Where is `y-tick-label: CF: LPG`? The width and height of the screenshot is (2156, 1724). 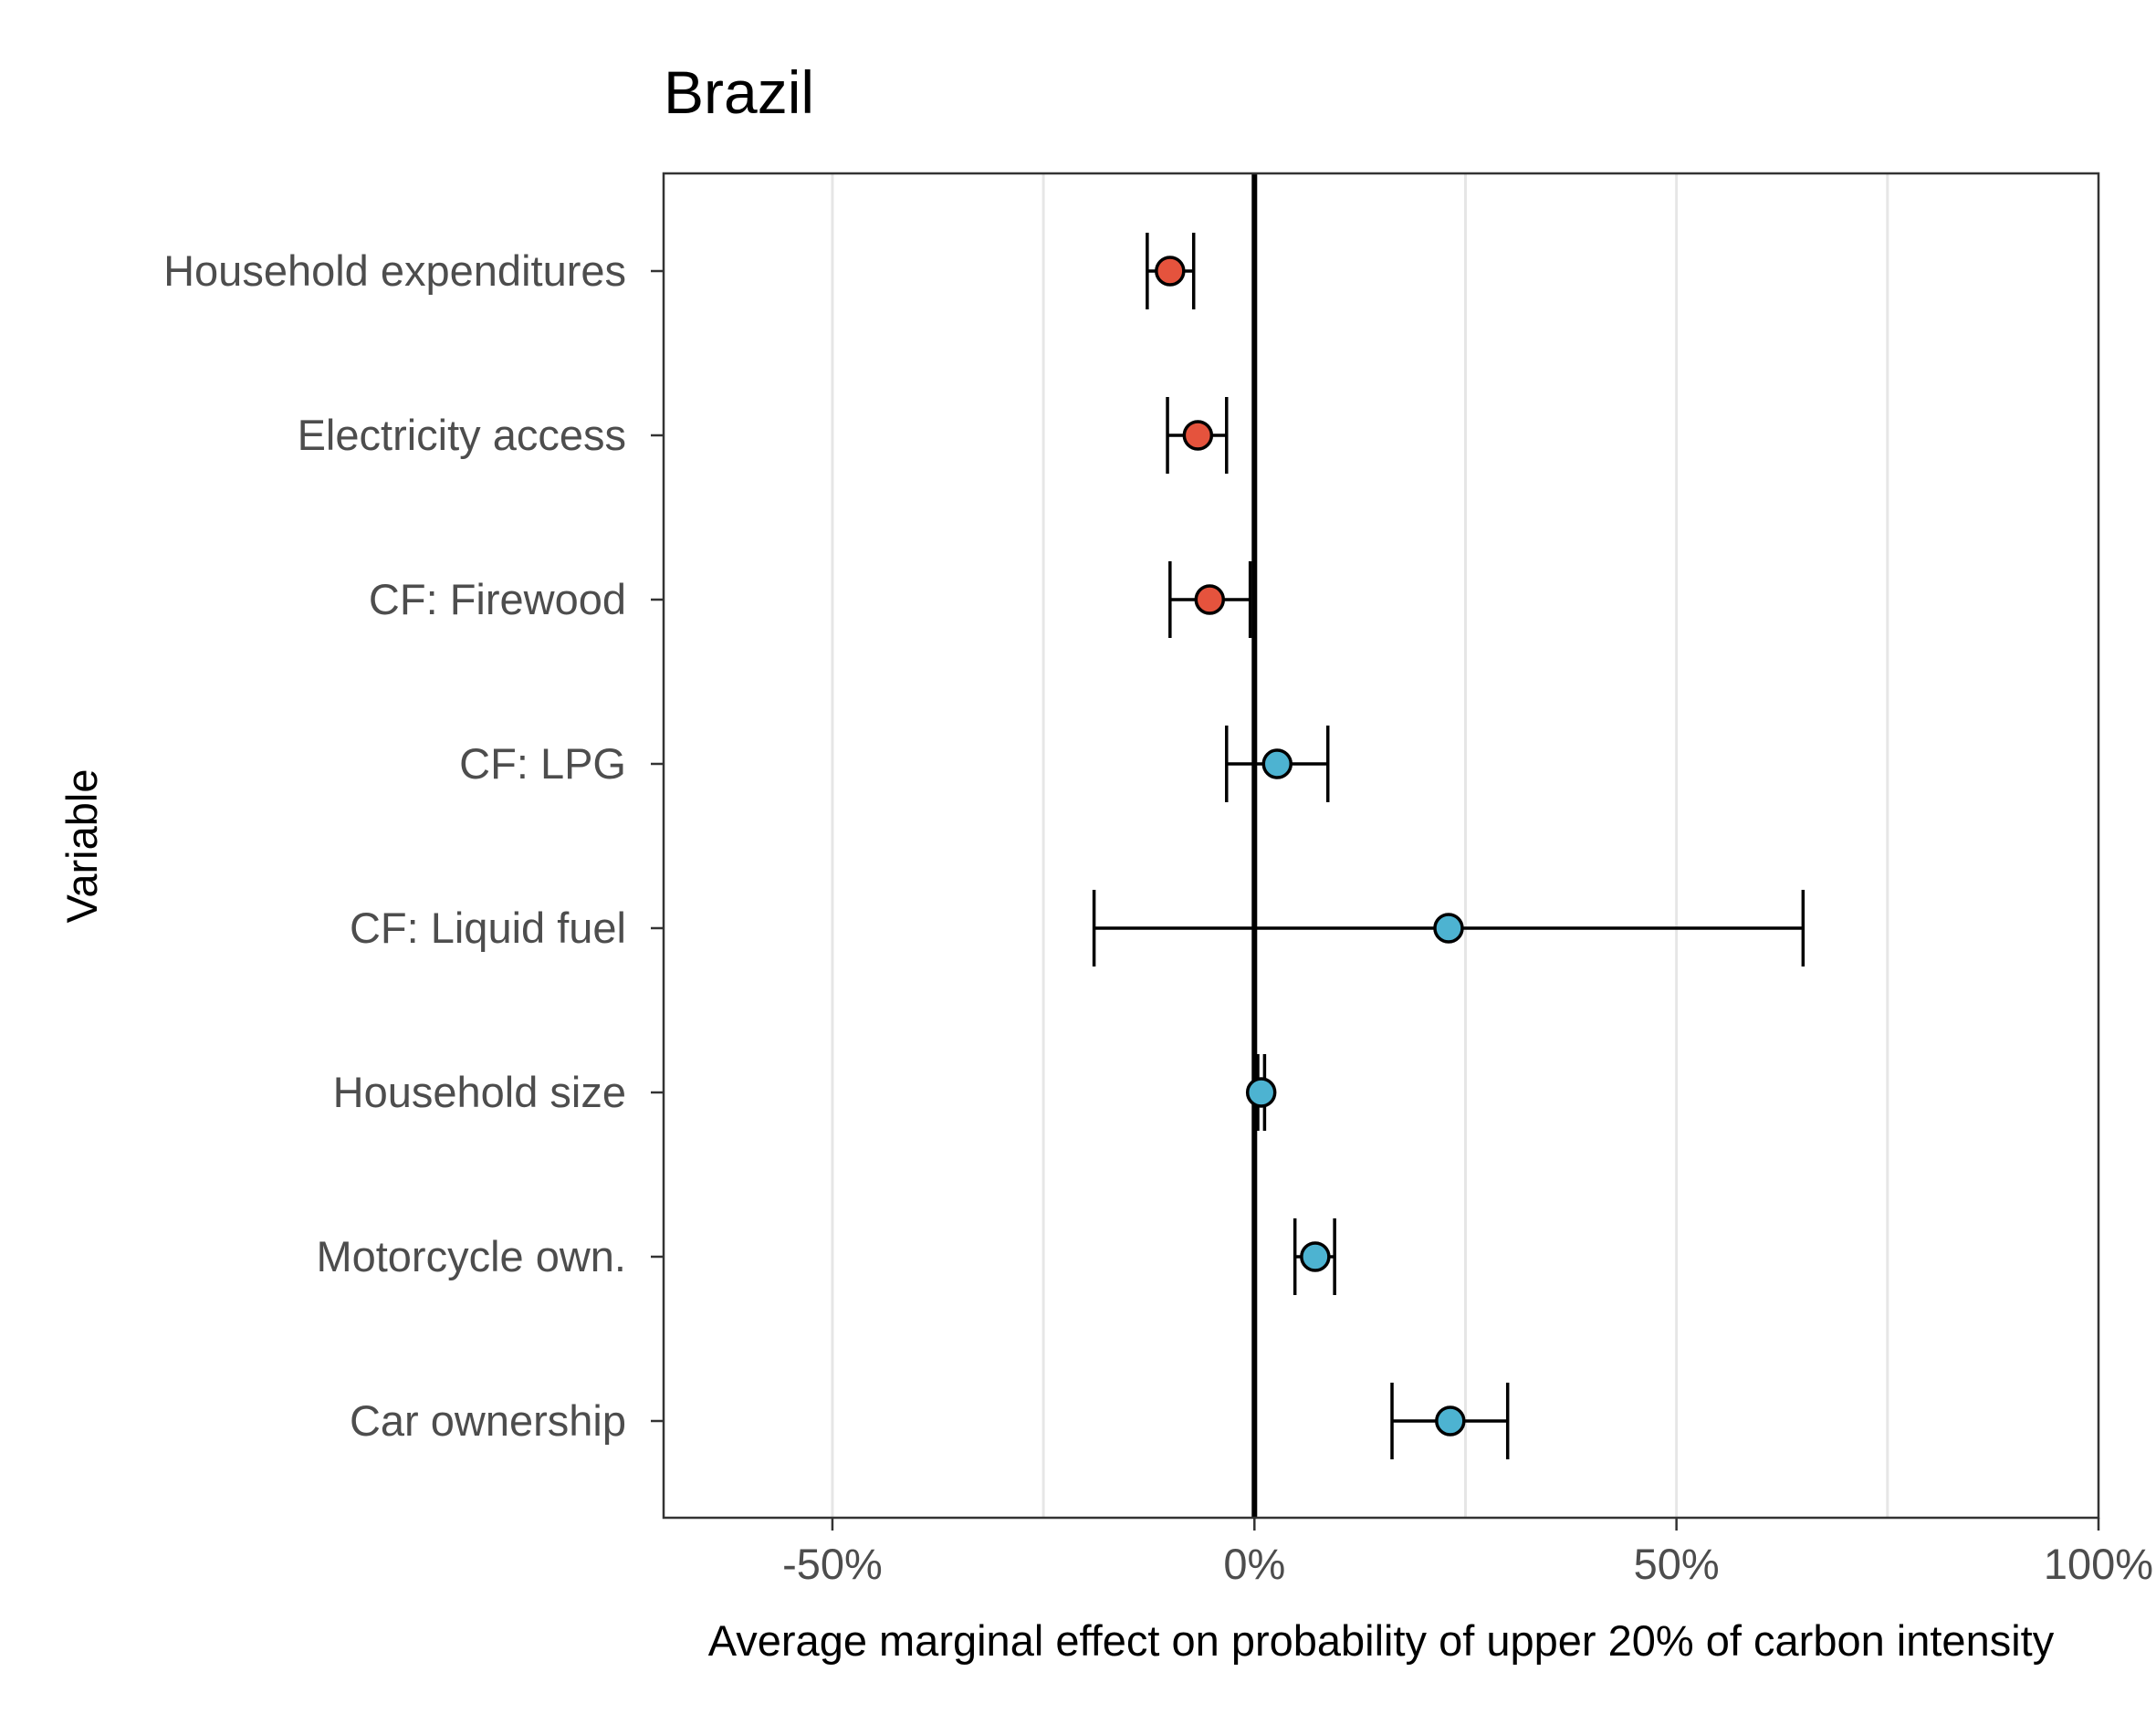
y-tick-label: CF: LPG is located at coordinates (543, 763).